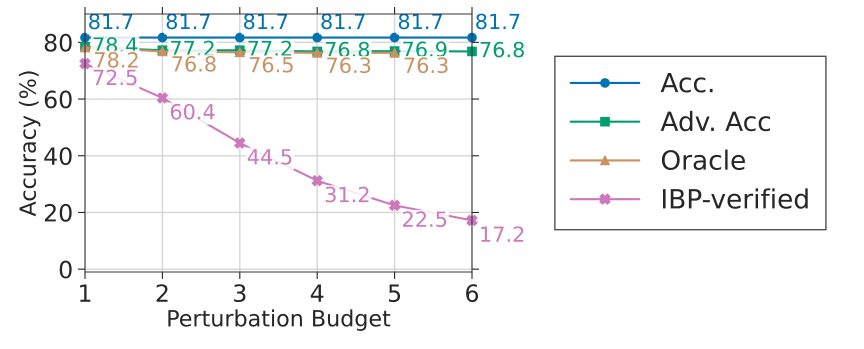 Image resolution: width=864 pixels, height=349 pixels. What do you see at coordinates (279, 320) in the screenshot?
I see `x-axis-title: Perturbation Budget` at bounding box center [279, 320].